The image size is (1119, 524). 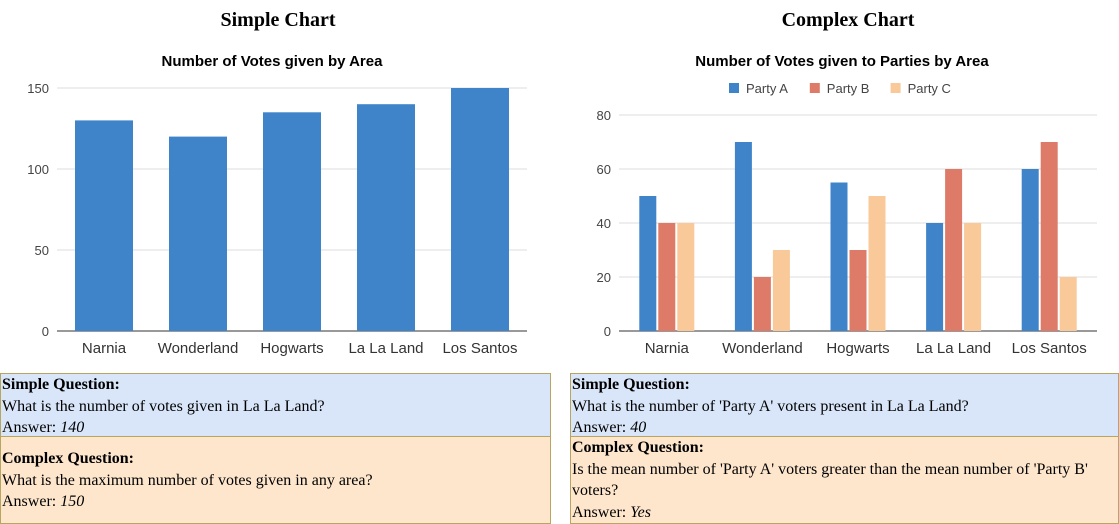 What do you see at coordinates (72, 427) in the screenshot?
I see `answer-value: 140` at bounding box center [72, 427].